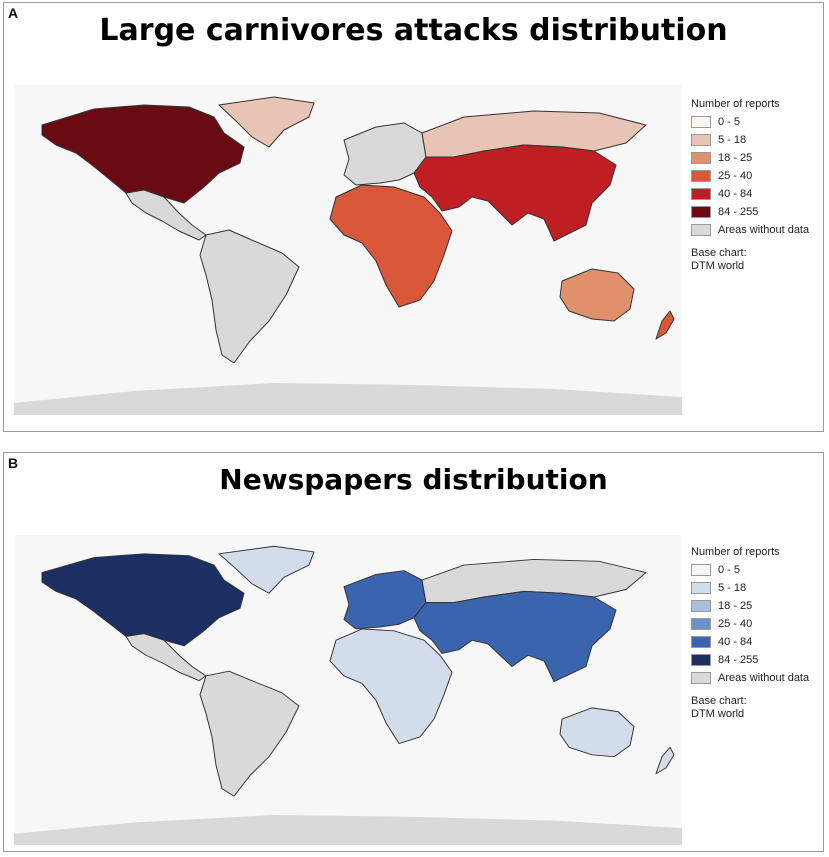 The height and width of the screenshot is (857, 829). Describe the element at coordinates (13, 13) in the screenshot. I see `panel-letter: A` at that location.